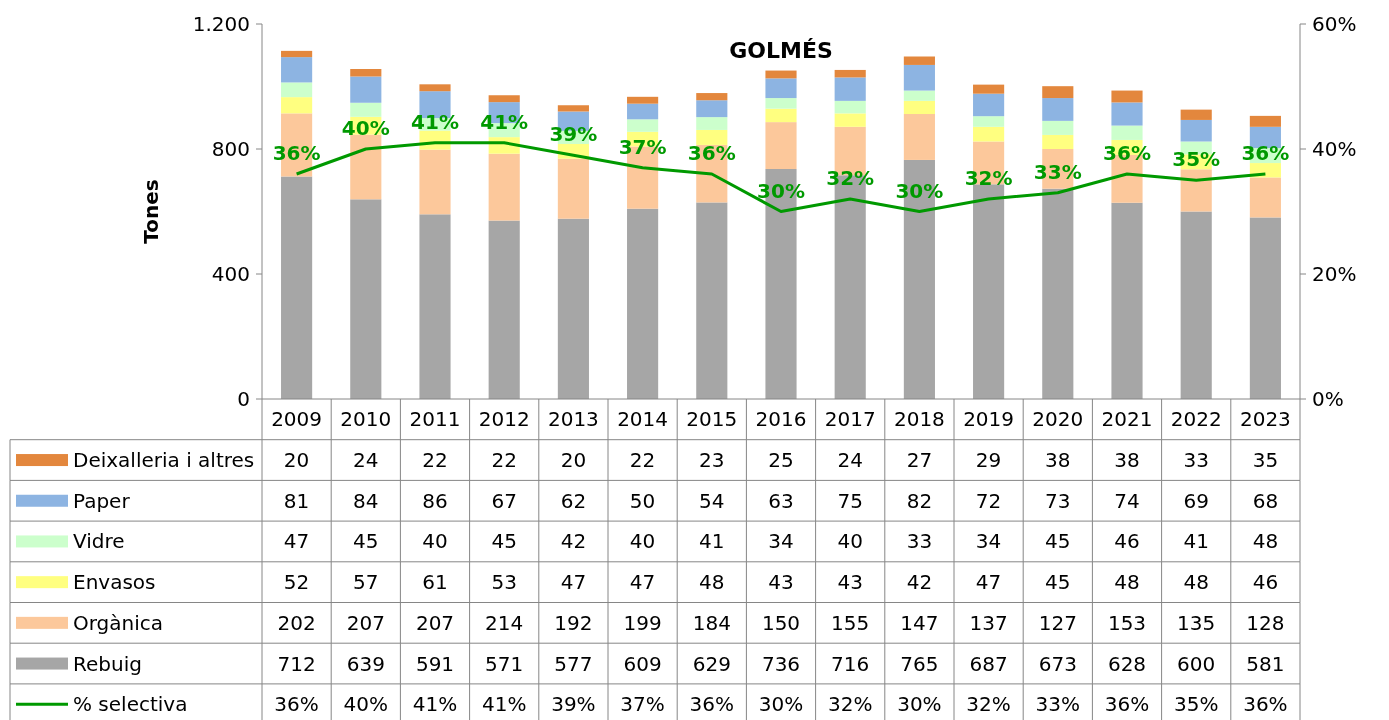 Image resolution: width=1389 pixels, height=720 pixels. I want to click on data-label: 39%, so click(573, 704).